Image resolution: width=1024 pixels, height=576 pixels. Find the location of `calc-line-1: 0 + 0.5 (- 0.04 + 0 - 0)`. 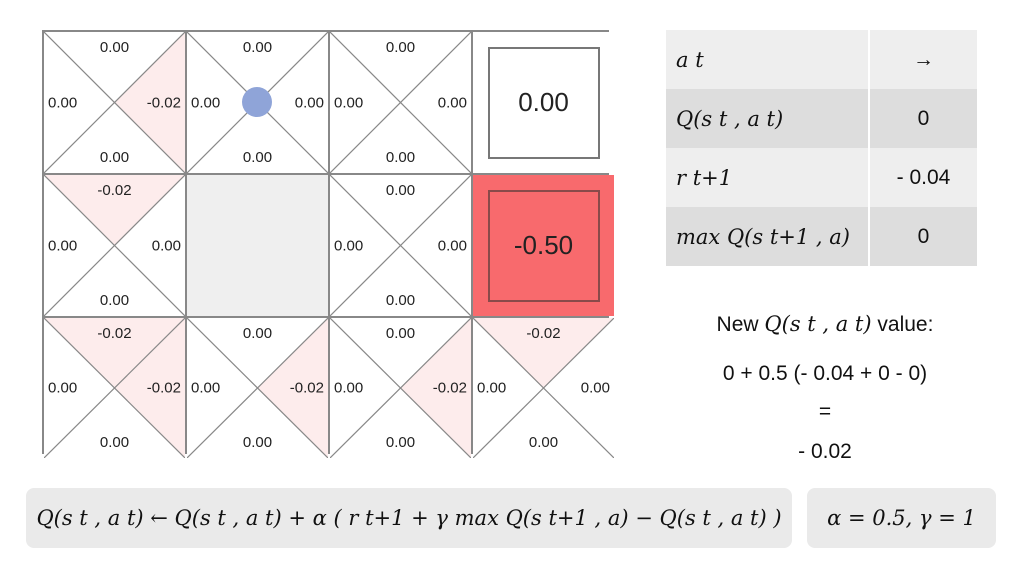

calc-line-1: 0 + 0.5 (- 0.04 + 0 - 0) is located at coordinates (825, 373).